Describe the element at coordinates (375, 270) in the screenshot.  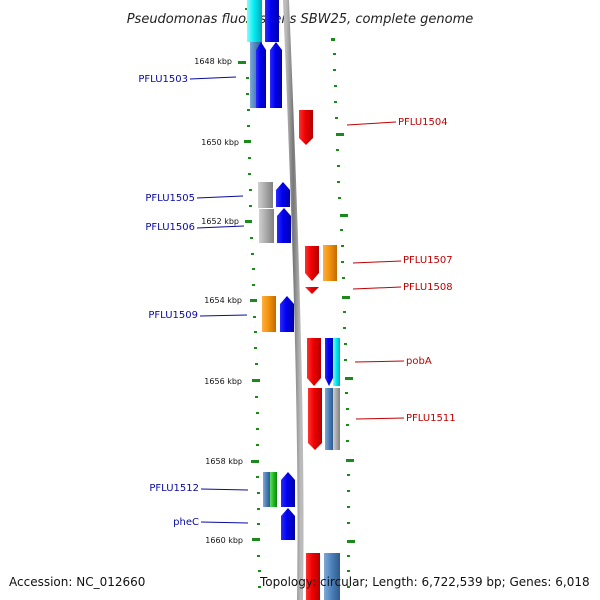
I see `leader-lines-right` at that location.